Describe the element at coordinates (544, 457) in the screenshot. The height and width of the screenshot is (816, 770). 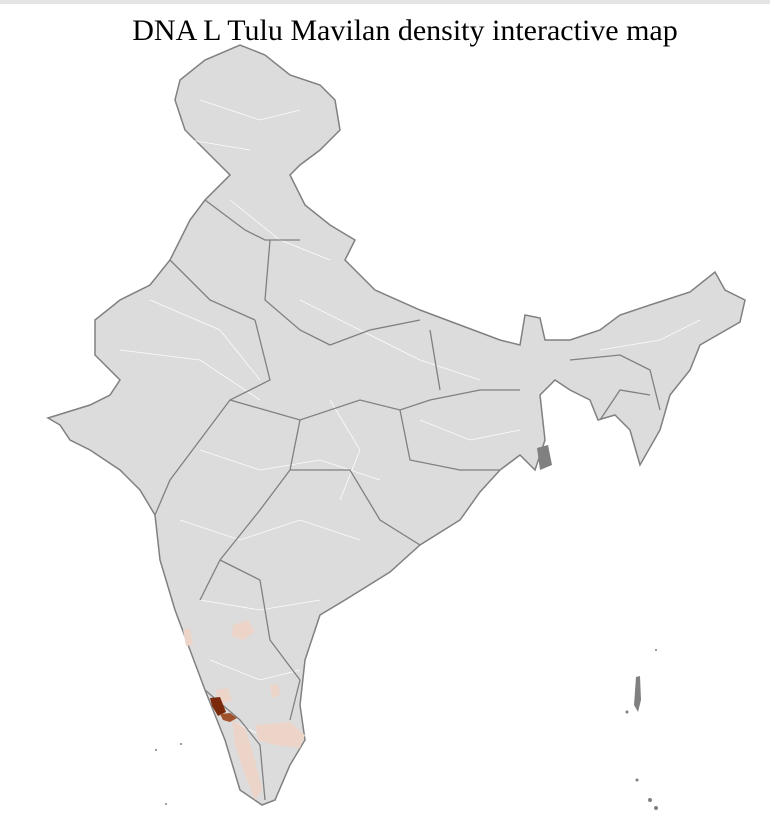
I see `sundarbans-region` at that location.